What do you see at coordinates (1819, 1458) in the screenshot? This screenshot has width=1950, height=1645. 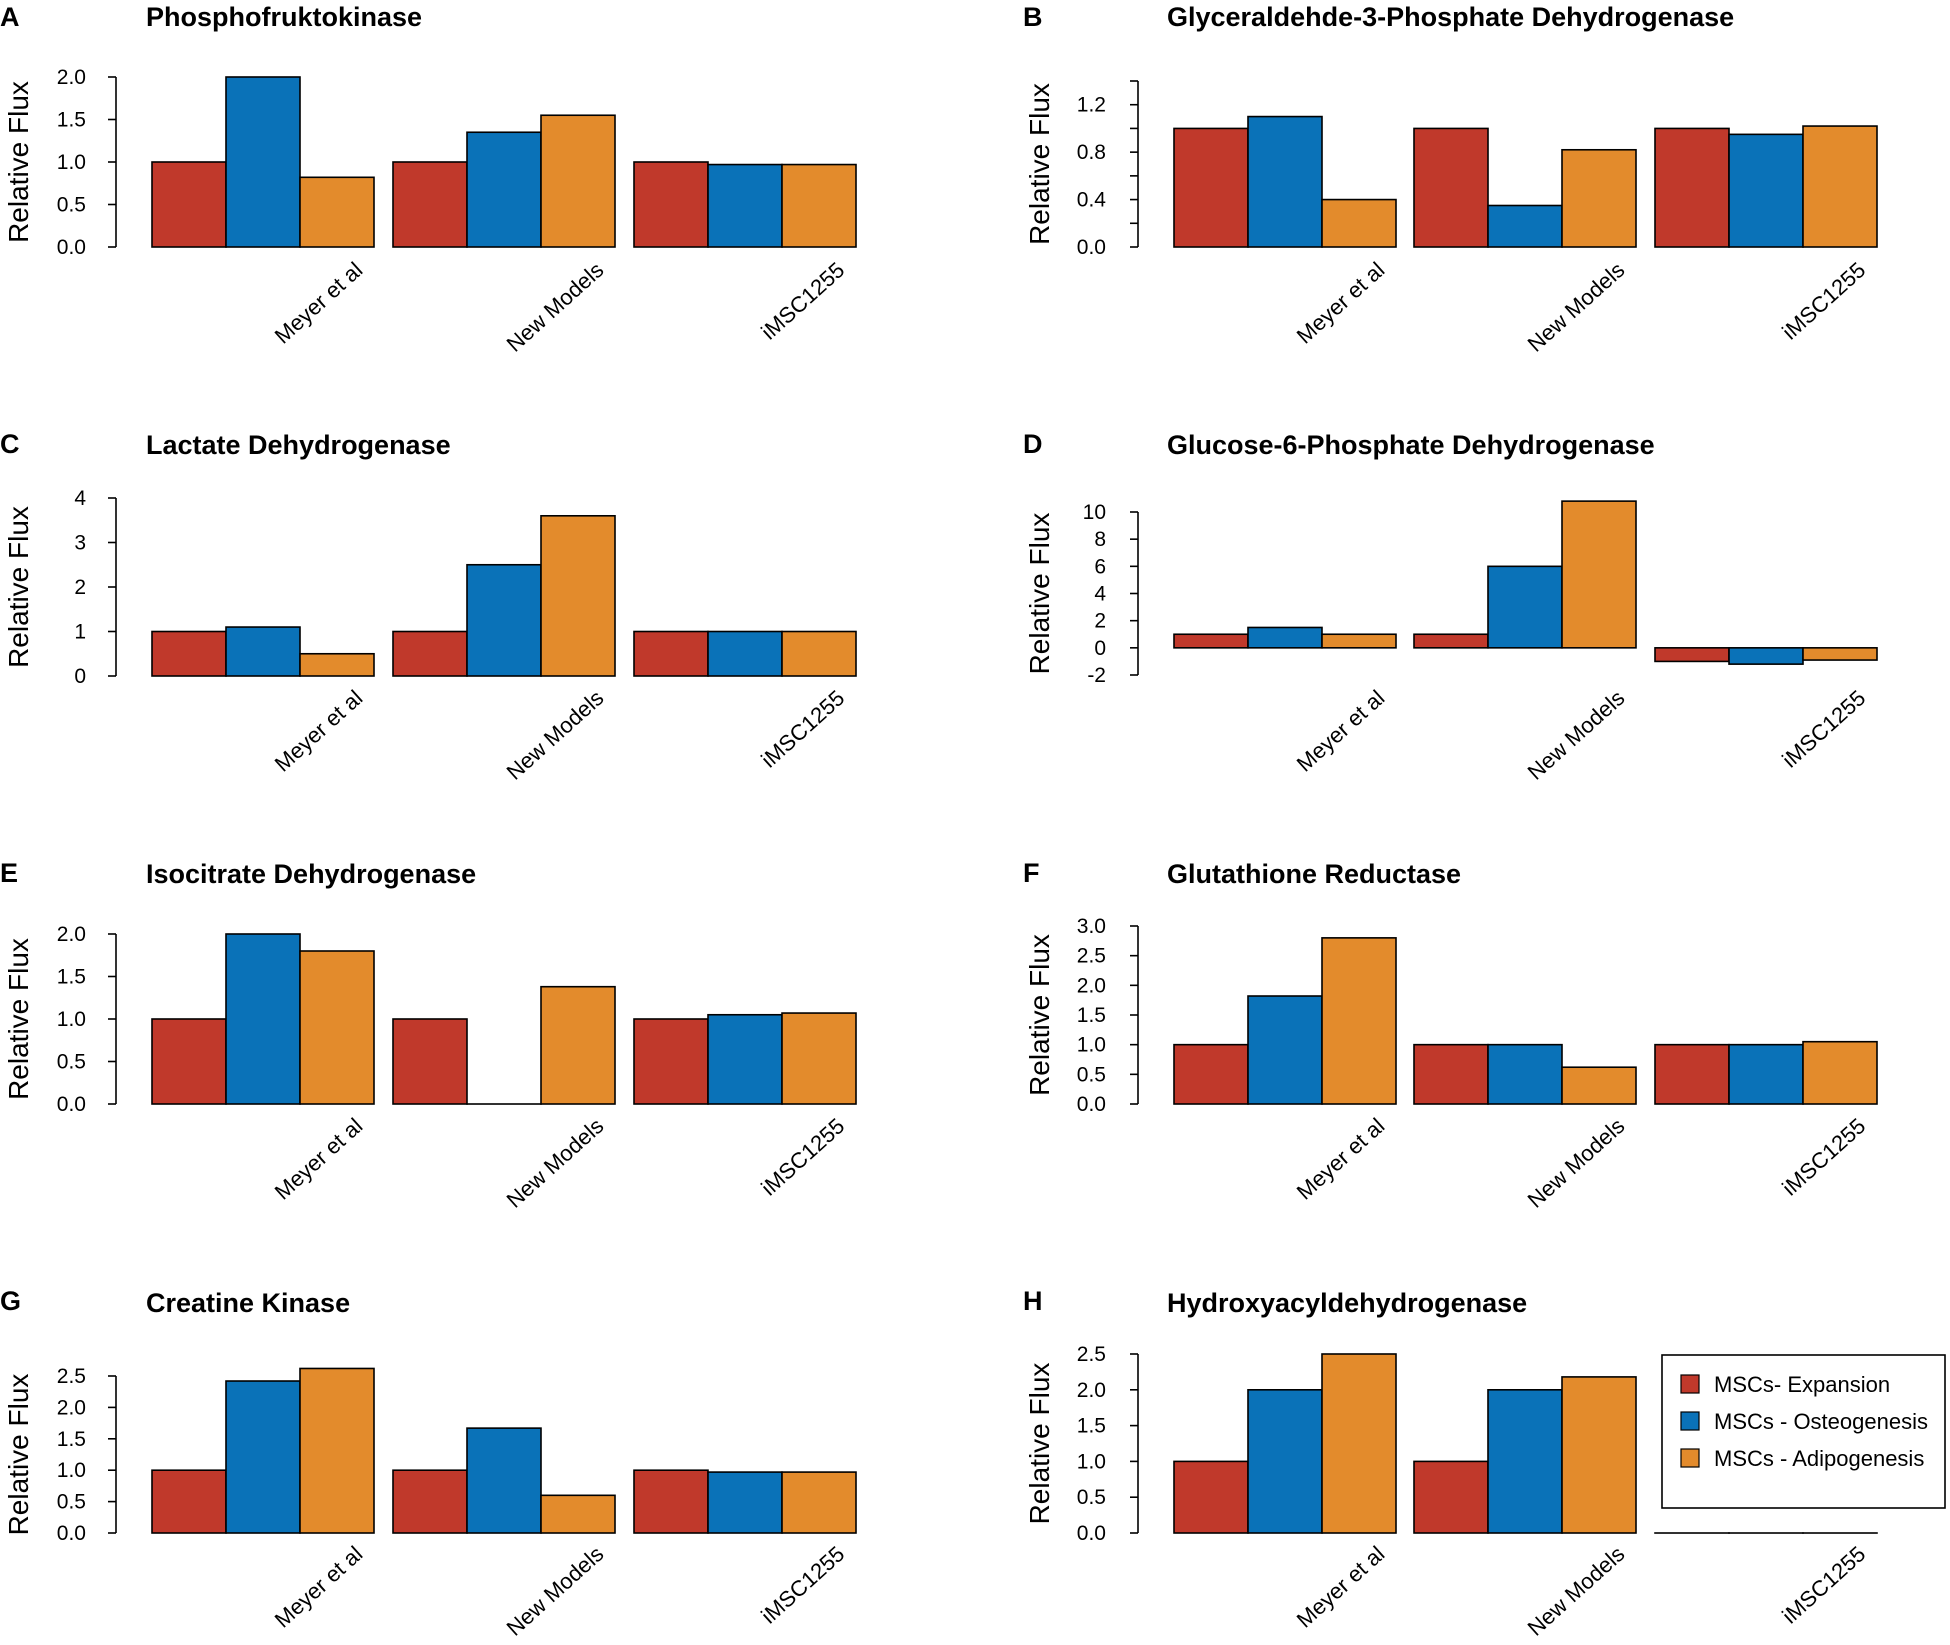 I see `legend-label-adipogenesis: MSCs - Adipogenesis` at bounding box center [1819, 1458].